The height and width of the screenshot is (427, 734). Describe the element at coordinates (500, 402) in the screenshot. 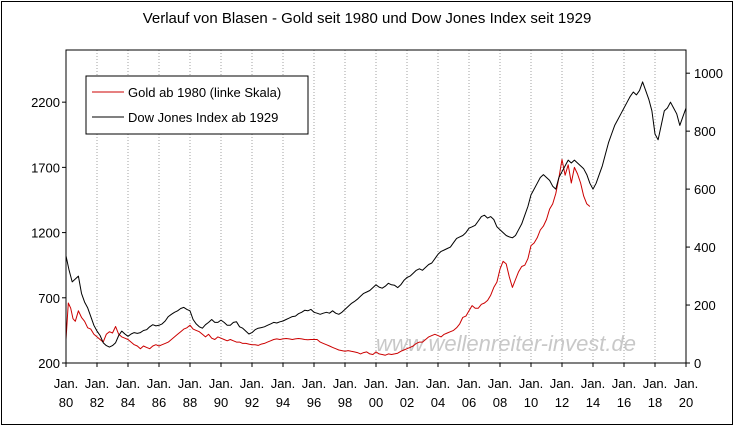

I see `x-tick-label-year: 08` at that location.